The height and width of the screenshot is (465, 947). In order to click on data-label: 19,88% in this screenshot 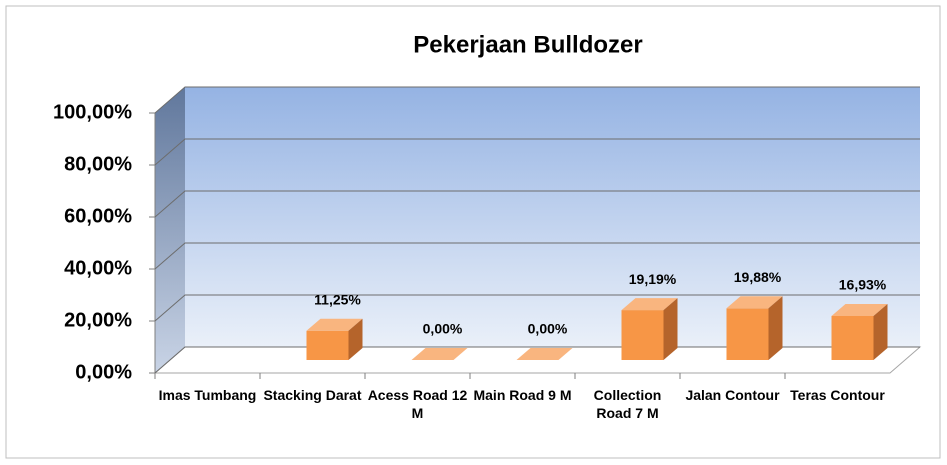, I will do `click(758, 277)`.